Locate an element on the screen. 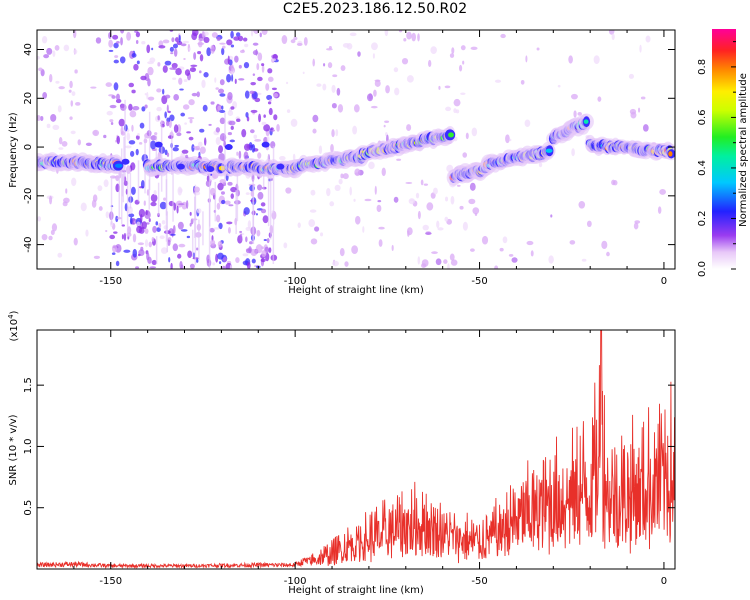 Image resolution: width=750 pixels, height=600 pixels. snr-ytick-label: 1.0 is located at coordinates (28, 446).